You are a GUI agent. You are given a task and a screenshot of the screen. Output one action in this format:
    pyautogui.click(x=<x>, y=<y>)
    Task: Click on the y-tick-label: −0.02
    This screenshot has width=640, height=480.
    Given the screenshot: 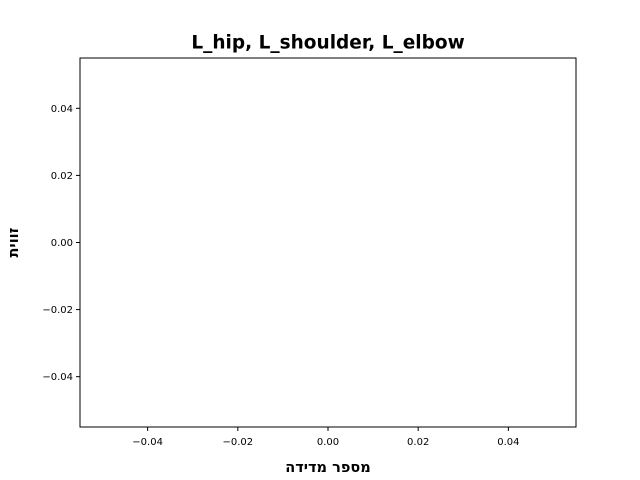 What is the action you would take?
    pyautogui.click(x=57, y=310)
    